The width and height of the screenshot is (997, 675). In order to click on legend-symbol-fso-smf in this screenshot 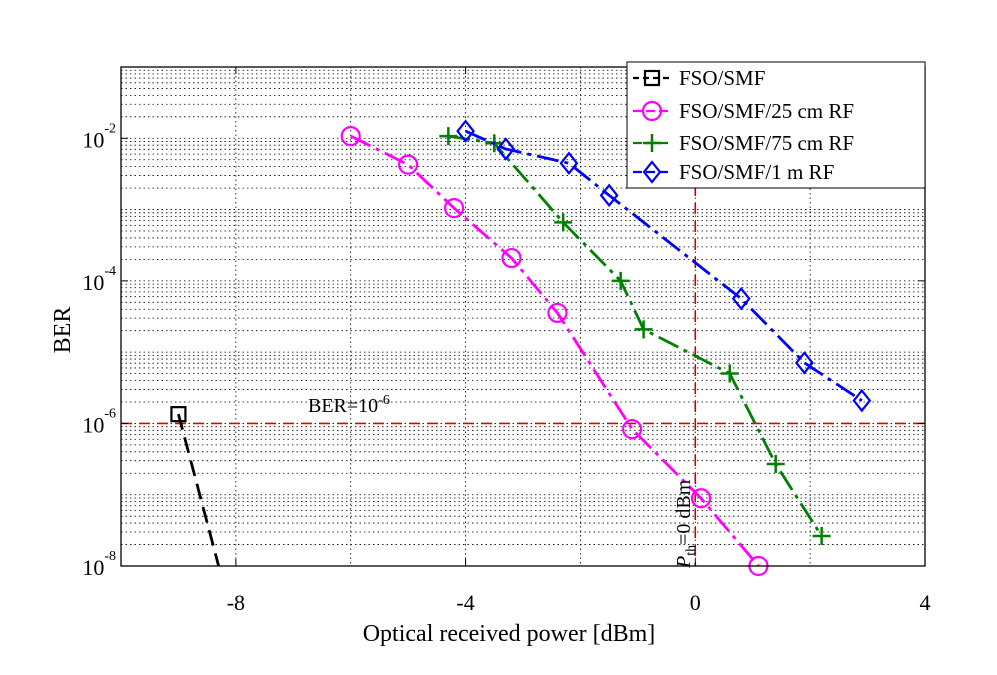, I will do `click(652, 78)`.